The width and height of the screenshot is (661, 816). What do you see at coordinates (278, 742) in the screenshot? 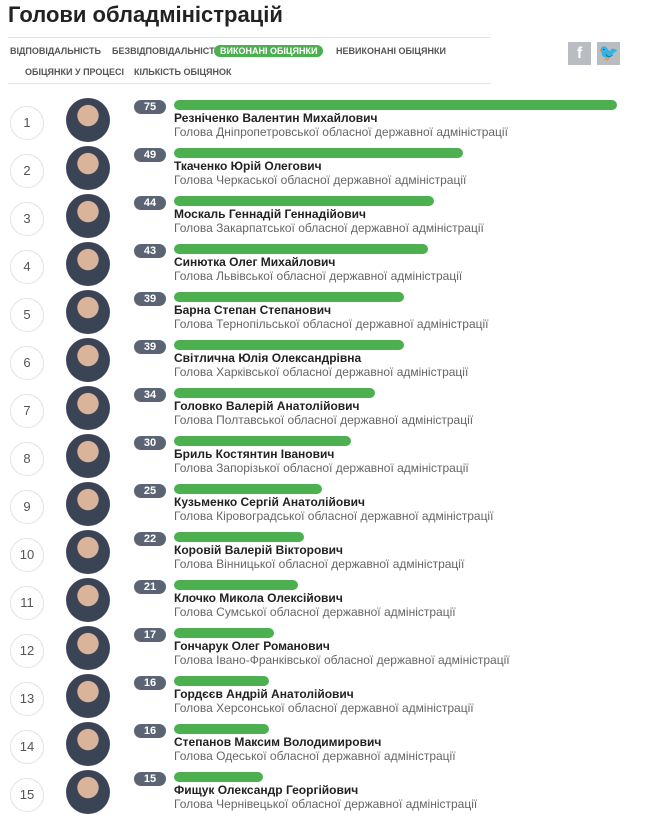
I see `person-name: Степанов Максим Володимирович` at bounding box center [278, 742].